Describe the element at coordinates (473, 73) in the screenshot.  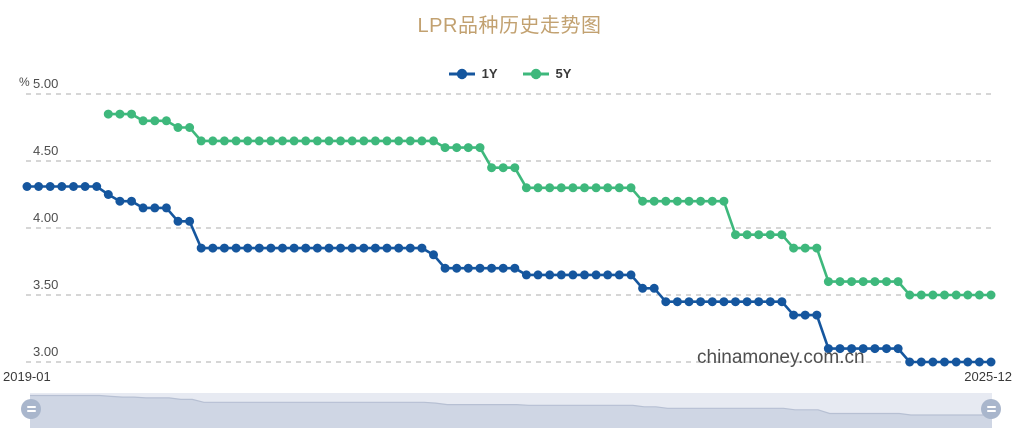
I see `legend-item-1y: 1Y` at that location.